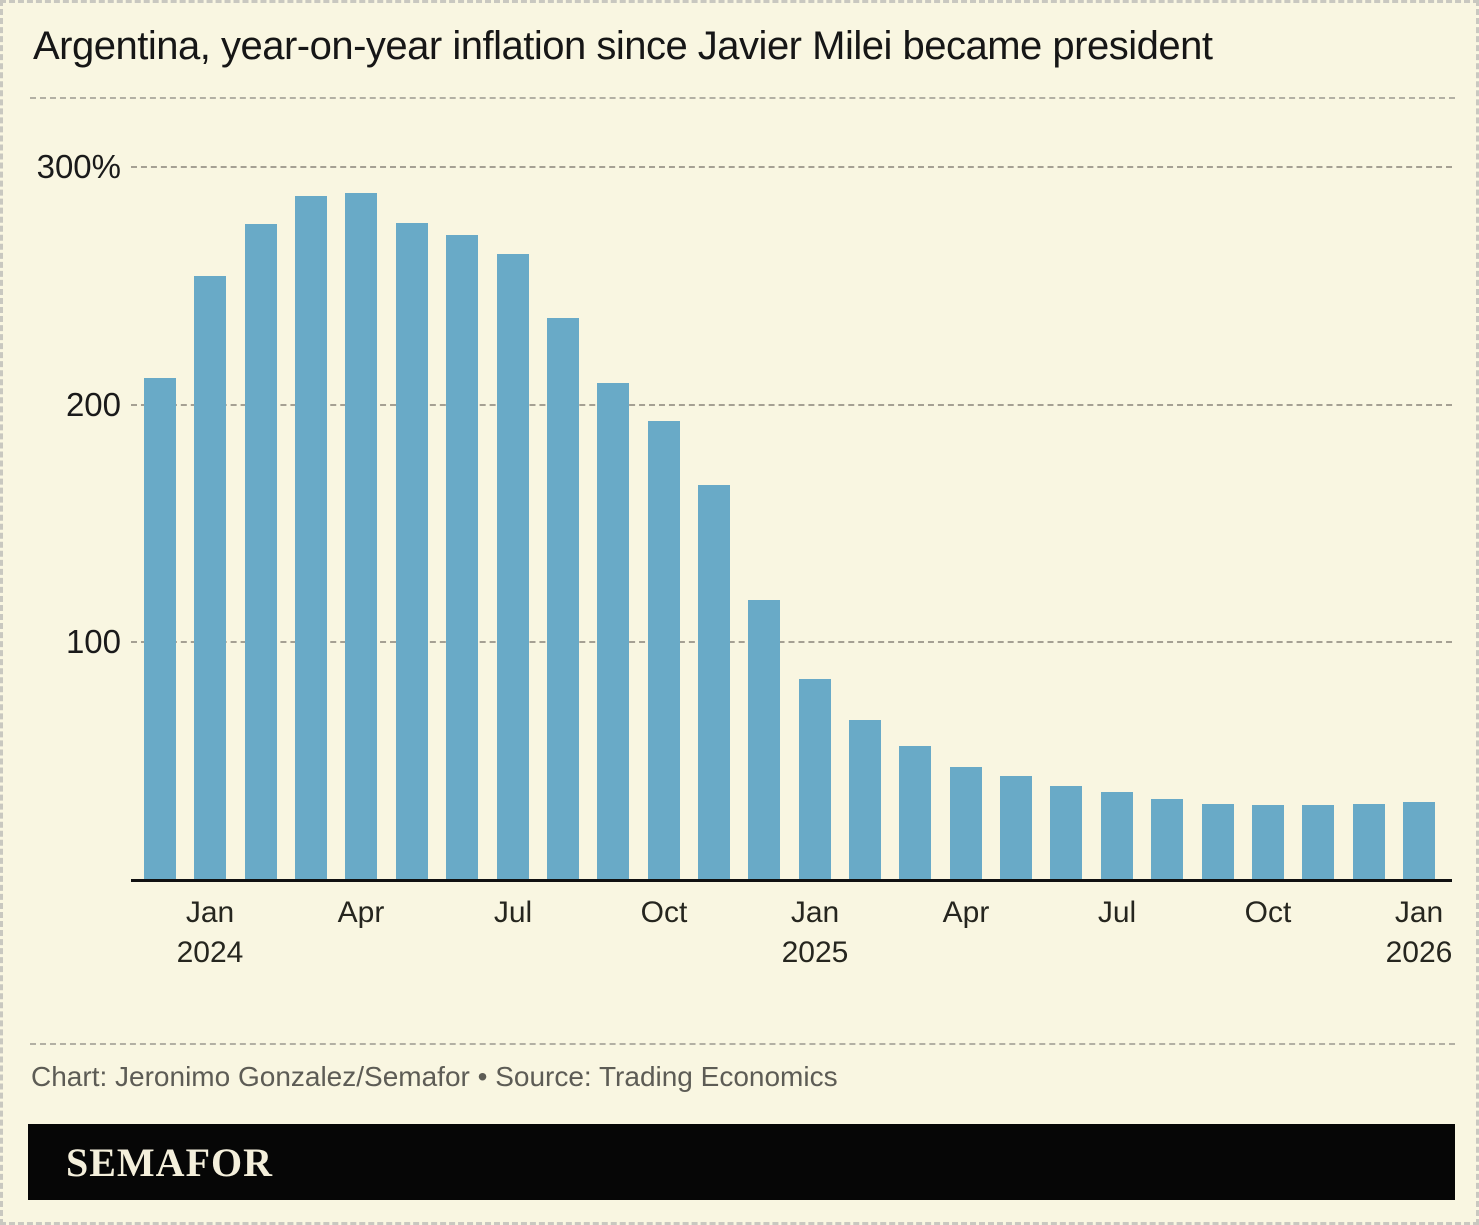 This screenshot has width=1479, height=1225. What do you see at coordinates (361, 536) in the screenshot?
I see `bar-apr-2024` at bounding box center [361, 536].